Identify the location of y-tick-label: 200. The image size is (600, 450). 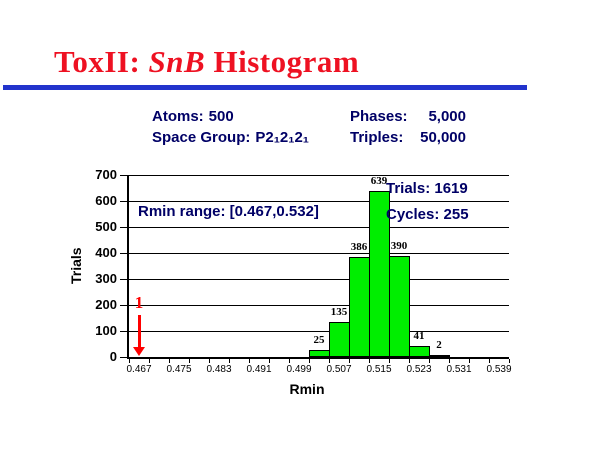
(106, 304).